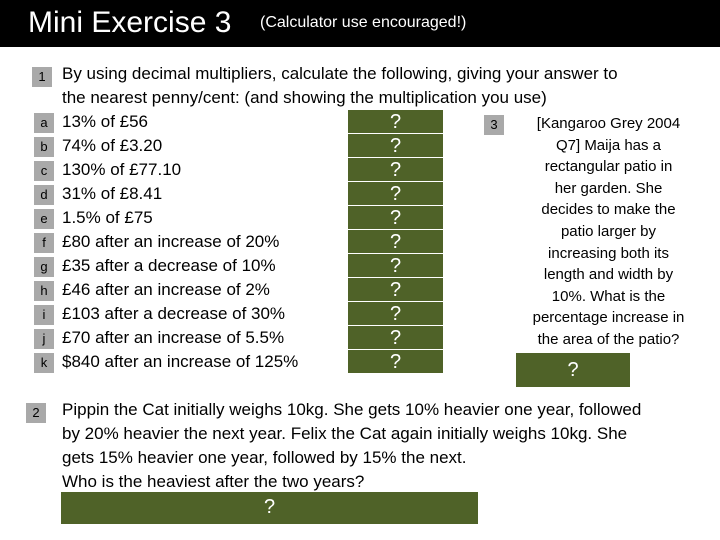  What do you see at coordinates (395, 265) in the screenshot?
I see `answer-box-g: ?` at bounding box center [395, 265].